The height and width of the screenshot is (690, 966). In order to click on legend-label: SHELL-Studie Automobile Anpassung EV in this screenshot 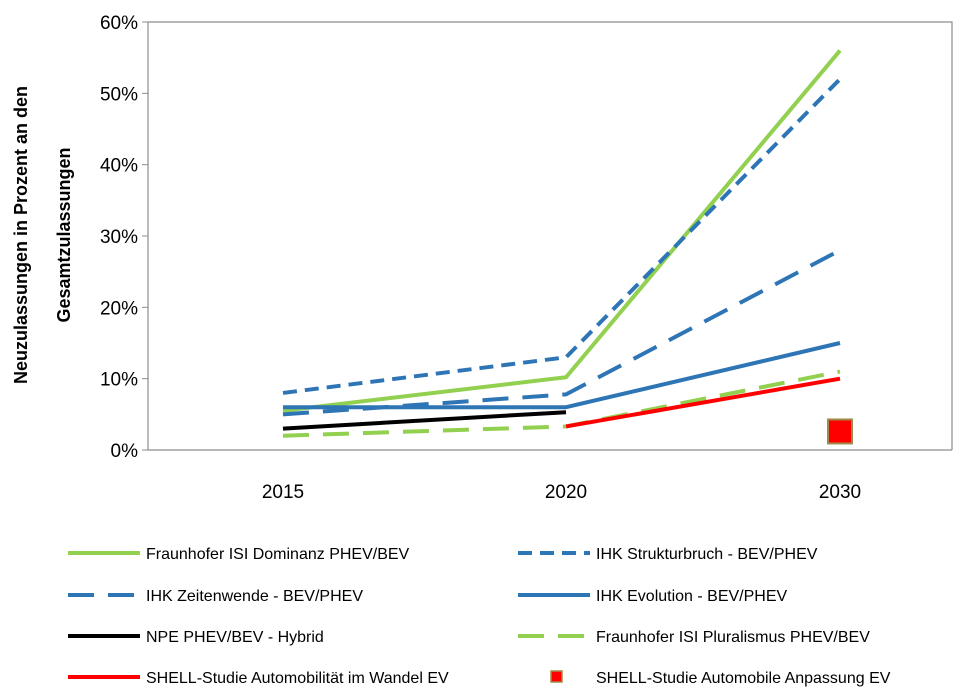, I will do `click(743, 678)`.